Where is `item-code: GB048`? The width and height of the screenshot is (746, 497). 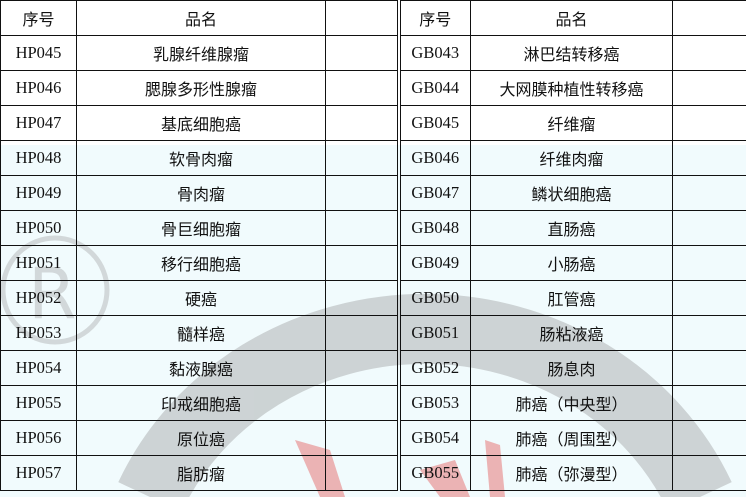
item-code: GB048 is located at coordinates (434, 228).